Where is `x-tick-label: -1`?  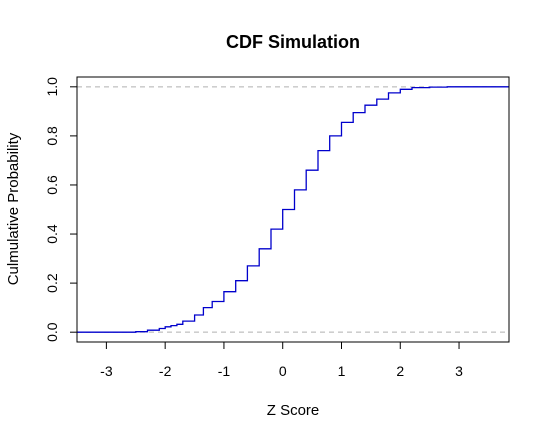 x-tick-label: -1 is located at coordinates (224, 371).